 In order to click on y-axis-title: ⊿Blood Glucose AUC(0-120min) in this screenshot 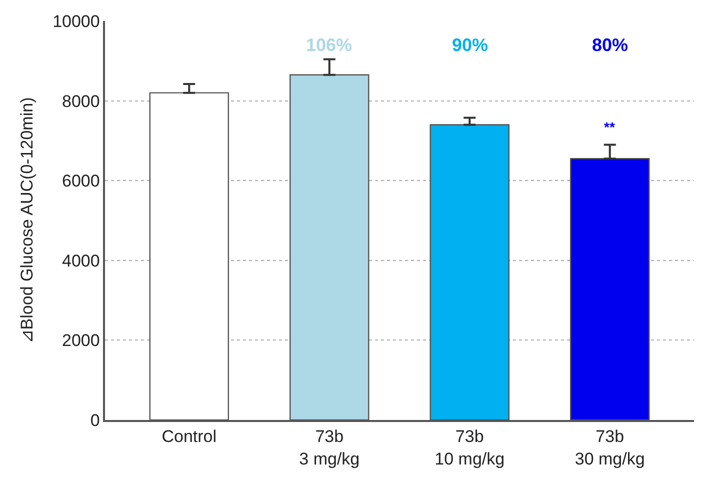, I will do `click(27, 220)`.